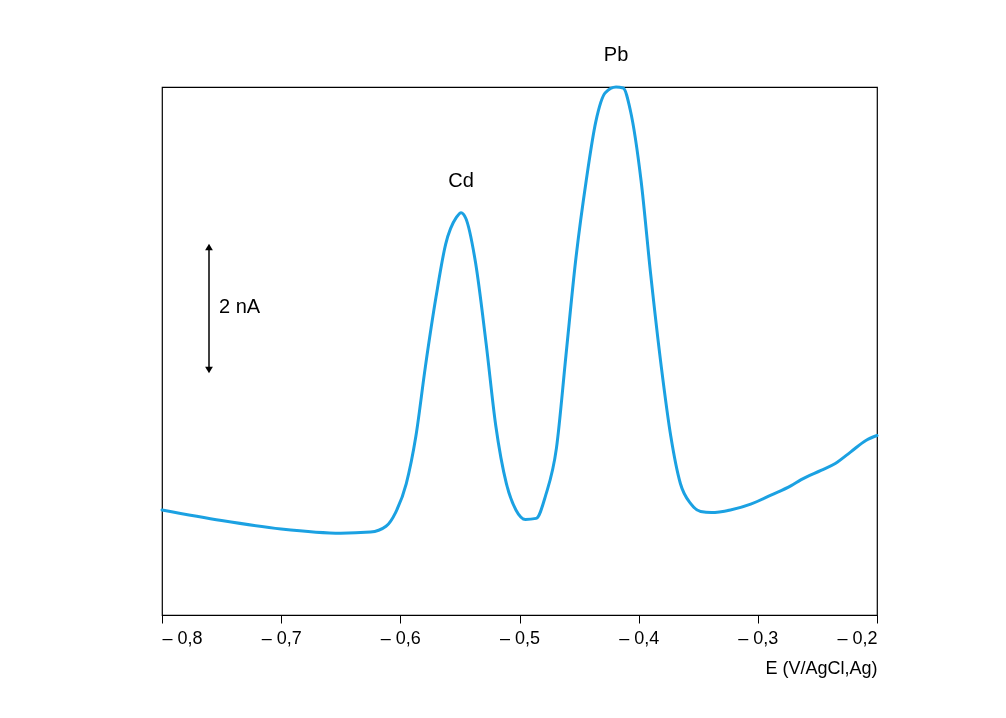 The image size is (1006, 718). Describe the element at coordinates (281, 637) in the screenshot. I see `x-tick-label: – 0,7` at that location.